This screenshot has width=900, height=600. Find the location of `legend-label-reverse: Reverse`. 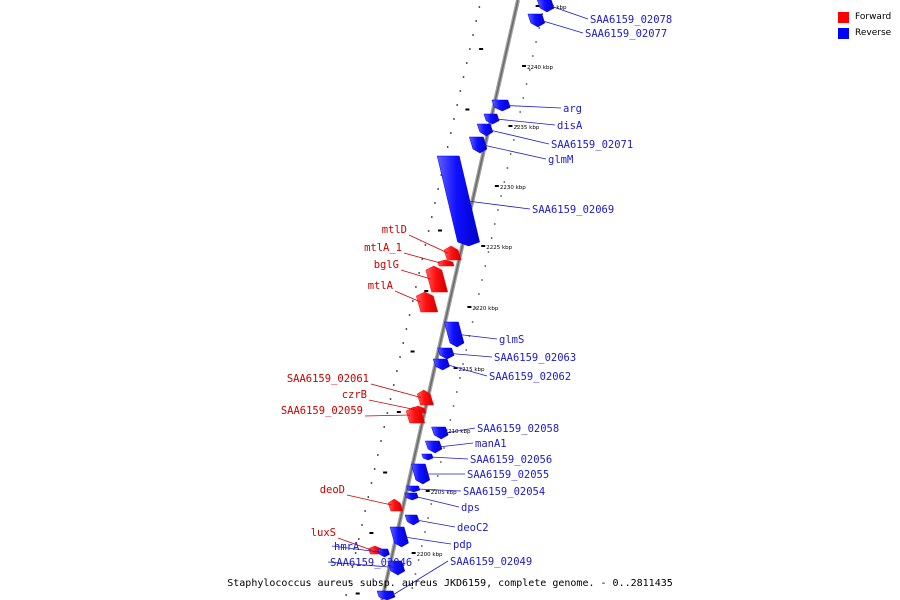

legend-label-reverse: Reverse is located at coordinates (873, 33).